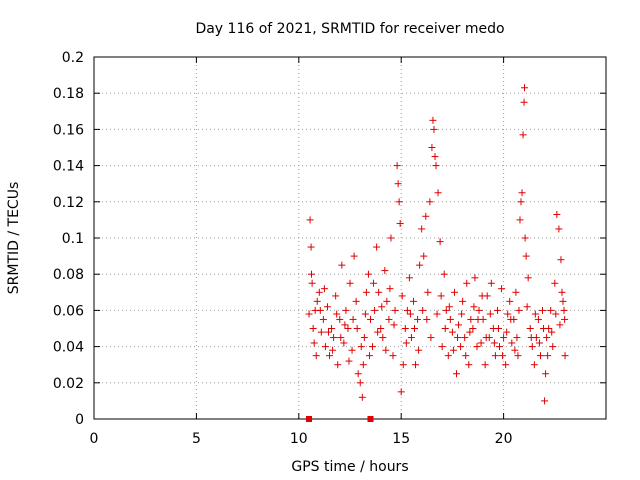  I want to click on y-tick-label: 0.2, so click(73, 58).